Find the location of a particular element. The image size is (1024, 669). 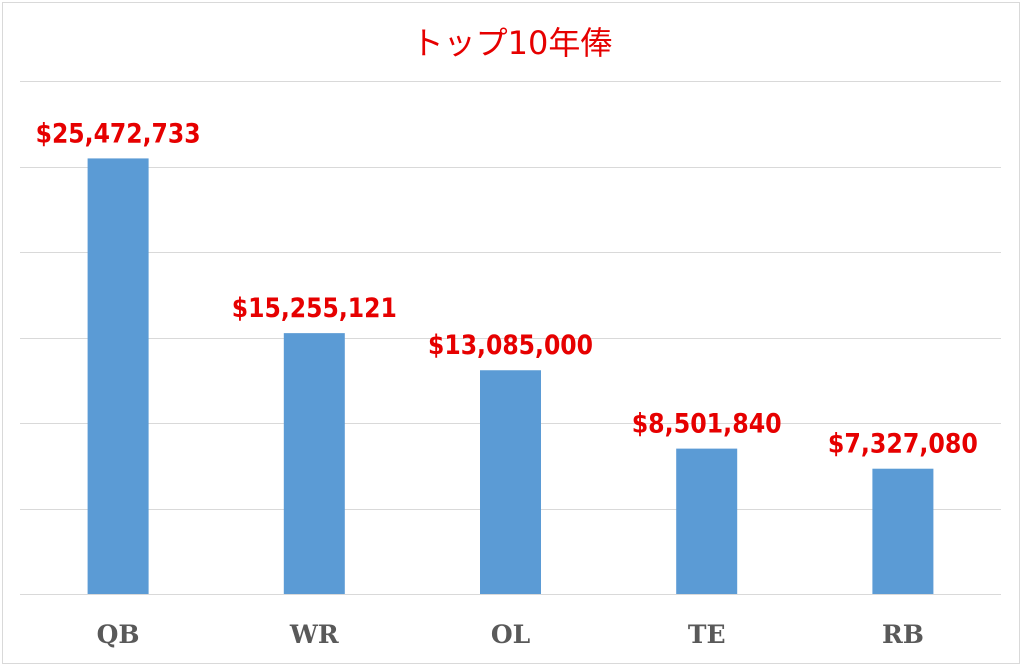

bar-value-label-qb: $25,472,733 is located at coordinates (118, 133).